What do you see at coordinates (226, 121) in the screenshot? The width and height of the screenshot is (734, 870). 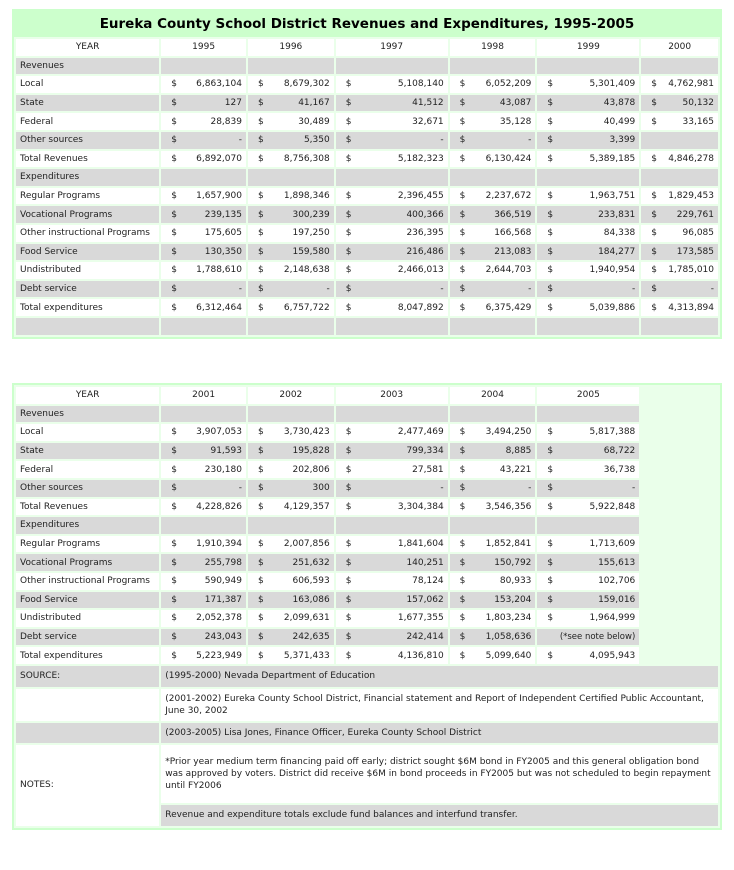 I see `amount: 28,839` at bounding box center [226, 121].